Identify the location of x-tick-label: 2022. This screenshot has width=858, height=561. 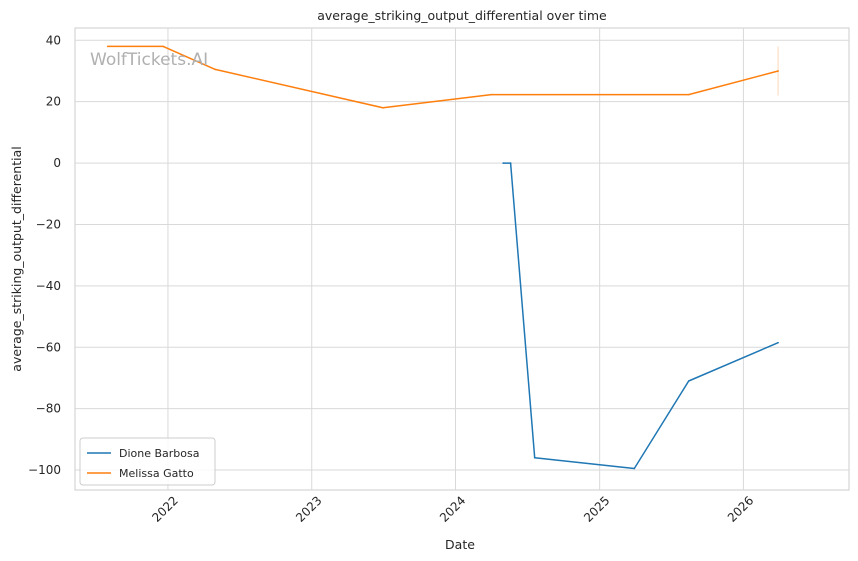
(164, 508).